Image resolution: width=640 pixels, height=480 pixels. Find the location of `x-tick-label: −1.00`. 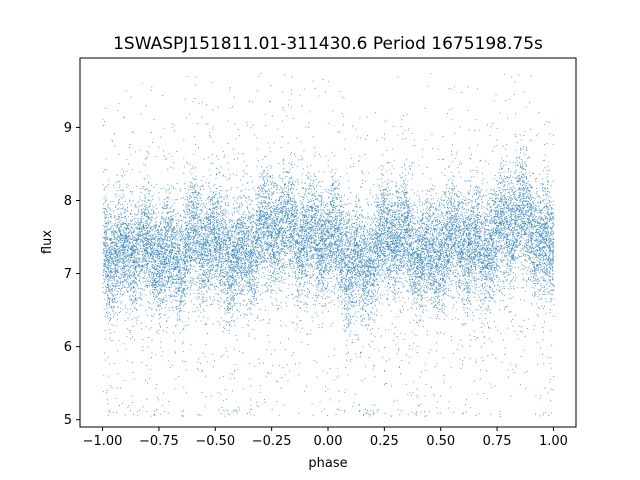

x-tick-label: −1.00 is located at coordinates (103, 441).